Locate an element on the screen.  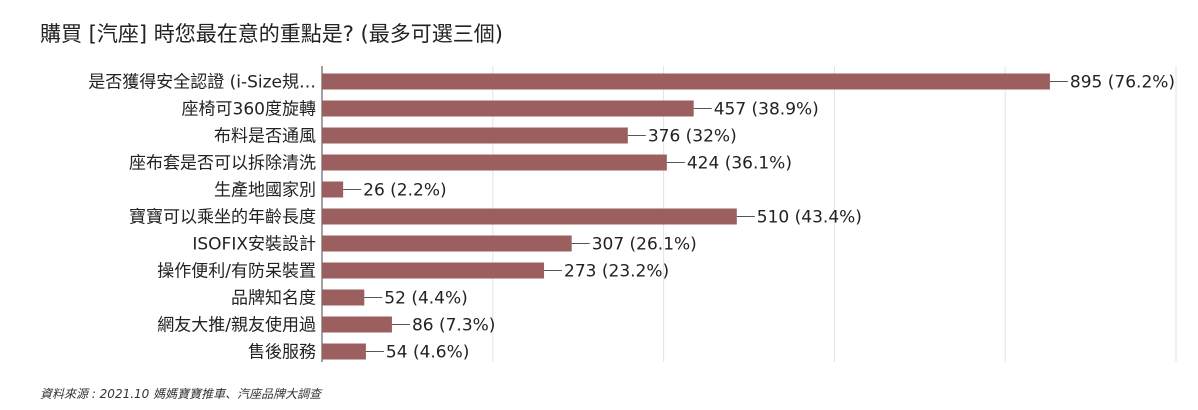
category-label: 生產地國家別 is located at coordinates (265, 191).